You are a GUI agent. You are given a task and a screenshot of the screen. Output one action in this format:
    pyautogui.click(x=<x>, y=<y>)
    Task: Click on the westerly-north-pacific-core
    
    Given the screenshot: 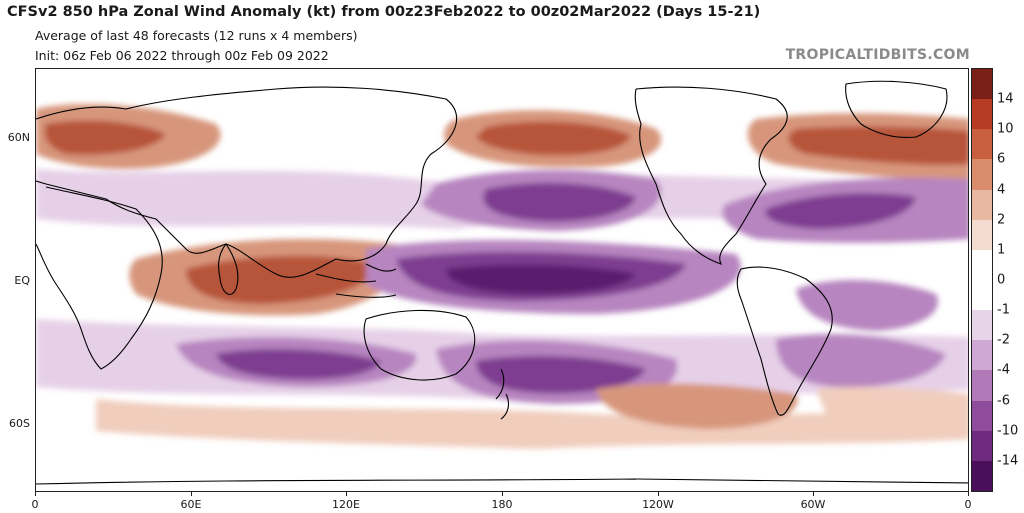 What is the action you would take?
    pyautogui.click(x=553, y=138)
    